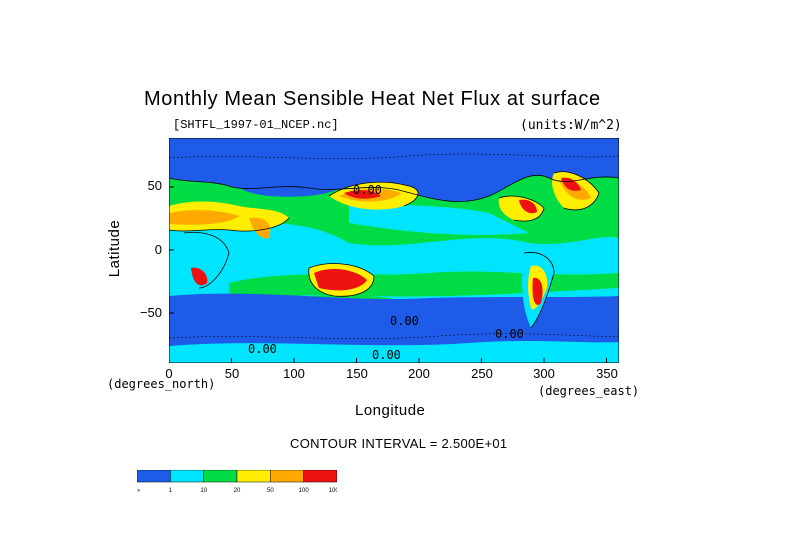  What do you see at coordinates (232, 373) in the screenshot?
I see `x-tick-label: 50` at bounding box center [232, 373].